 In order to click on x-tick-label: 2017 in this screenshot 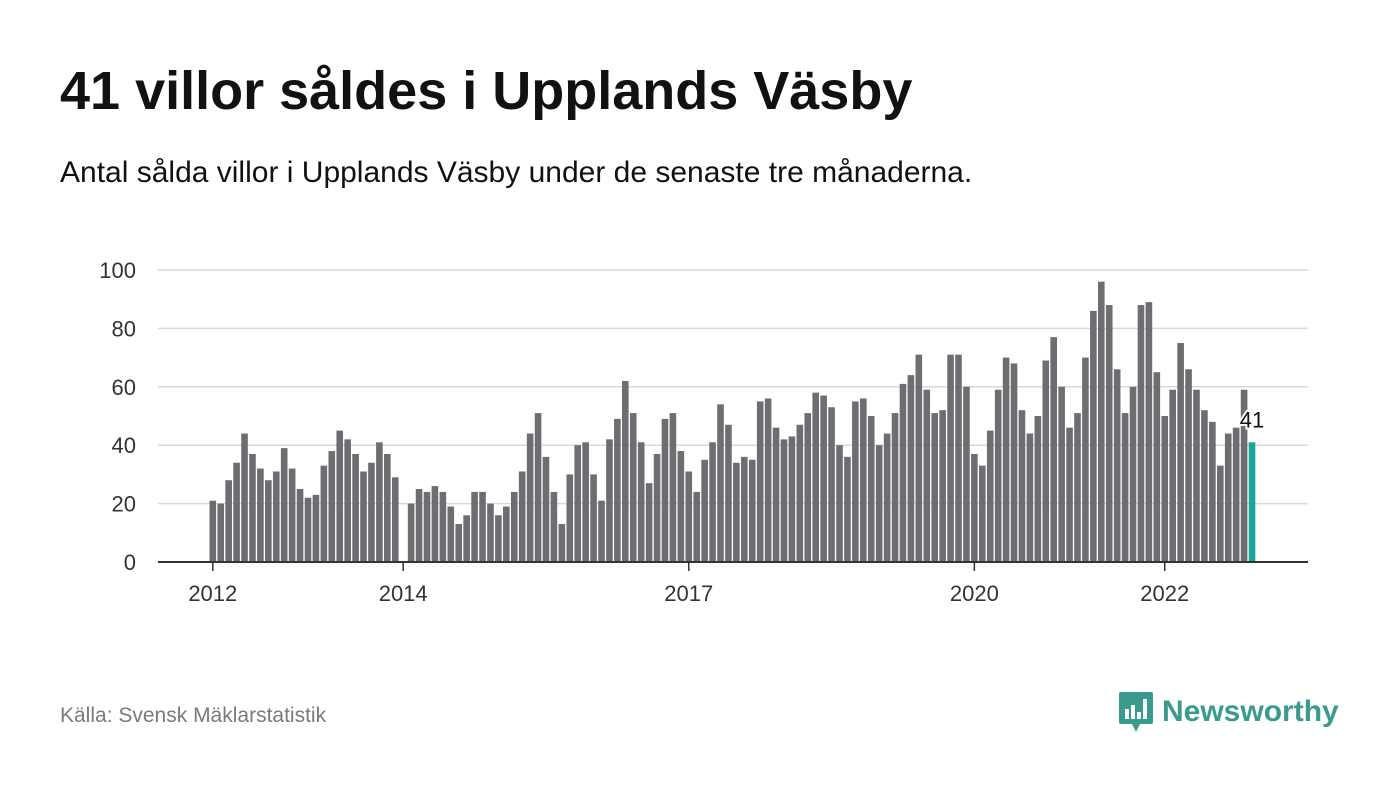, I will do `click(688, 593)`.